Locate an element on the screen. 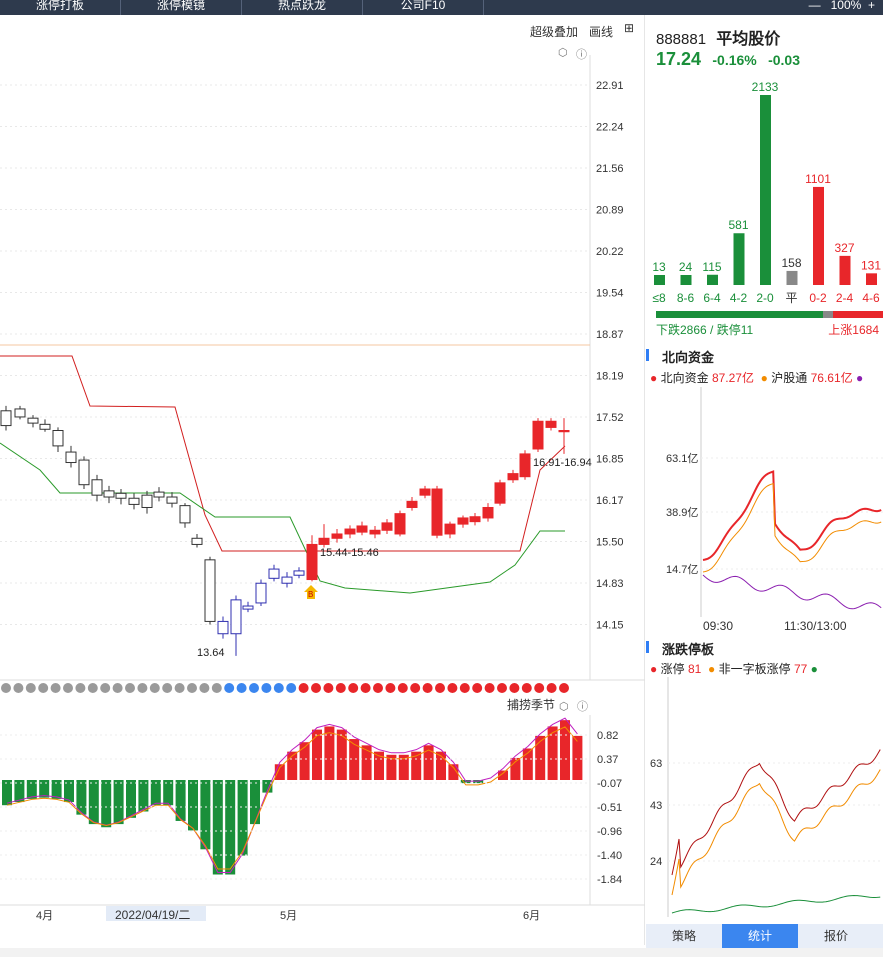 The height and width of the screenshot is (957, 883). distribution-count: 158 is located at coordinates (791, 263).